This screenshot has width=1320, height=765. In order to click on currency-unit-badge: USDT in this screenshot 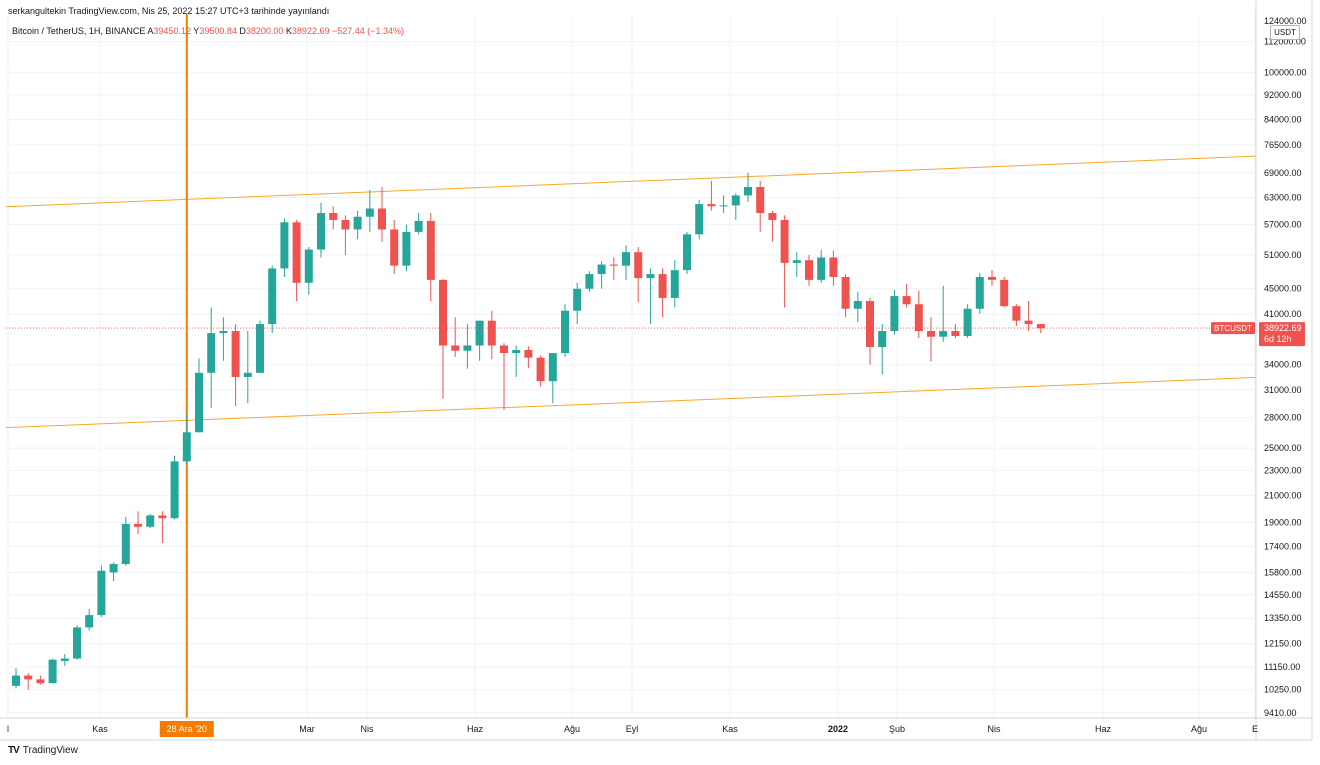, I will do `click(1285, 32)`.